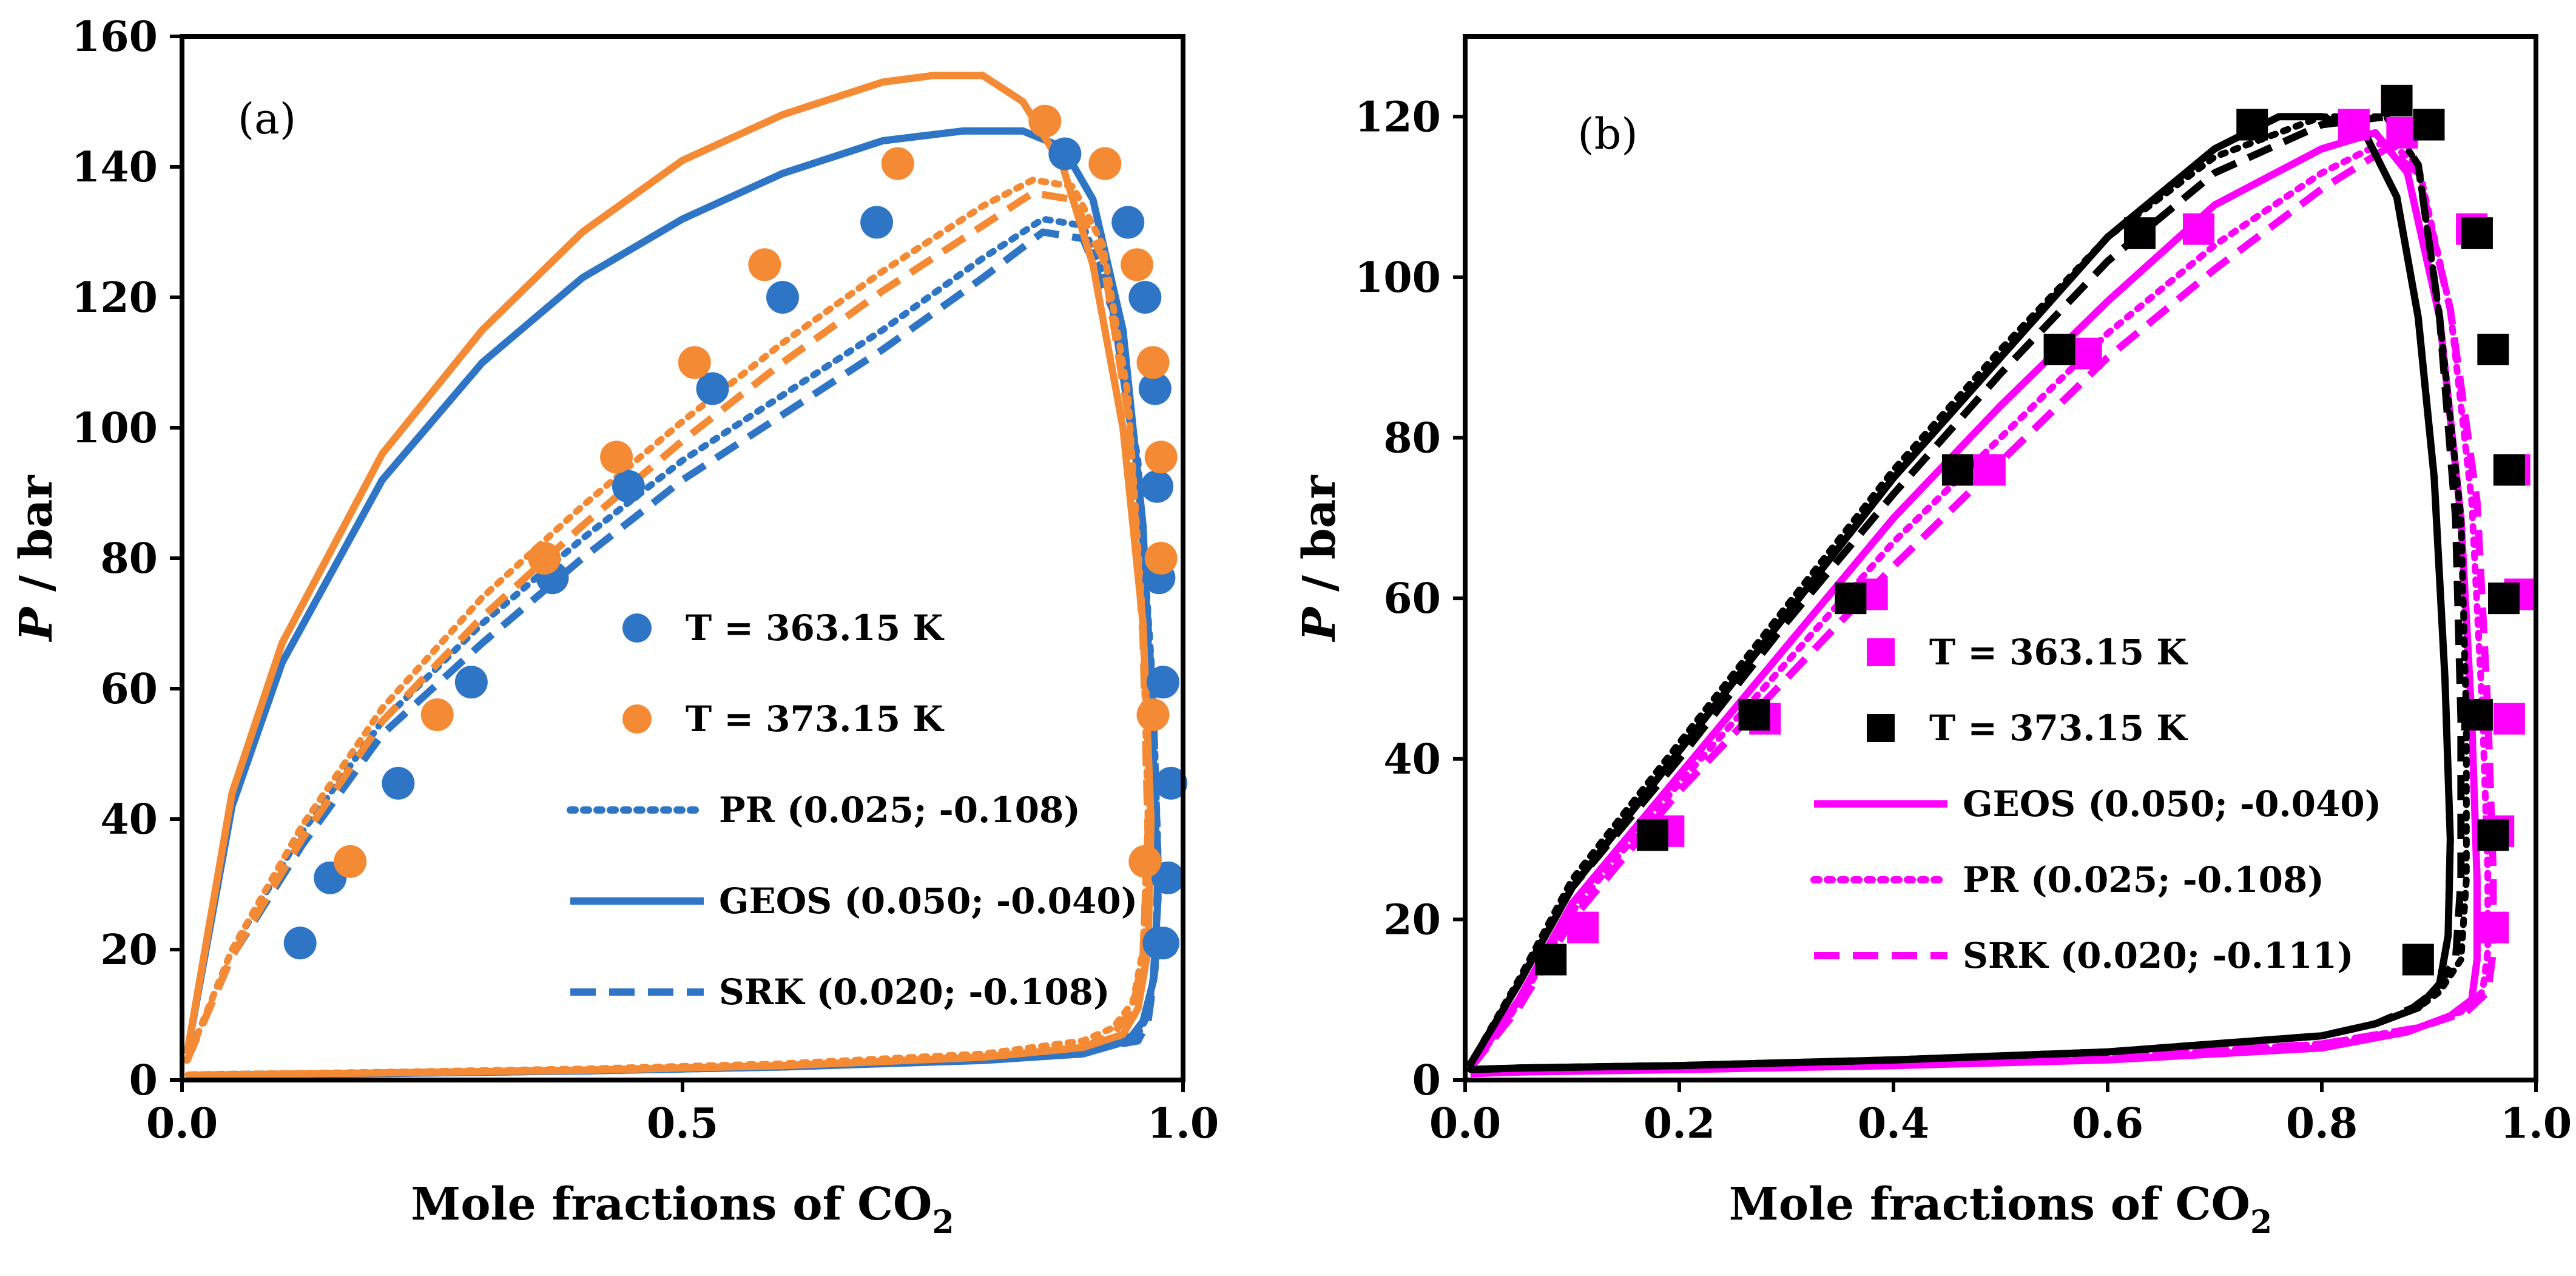  What do you see at coordinates (1465, 1123) in the screenshot?
I see `x-tick-label: 0.0` at bounding box center [1465, 1123].